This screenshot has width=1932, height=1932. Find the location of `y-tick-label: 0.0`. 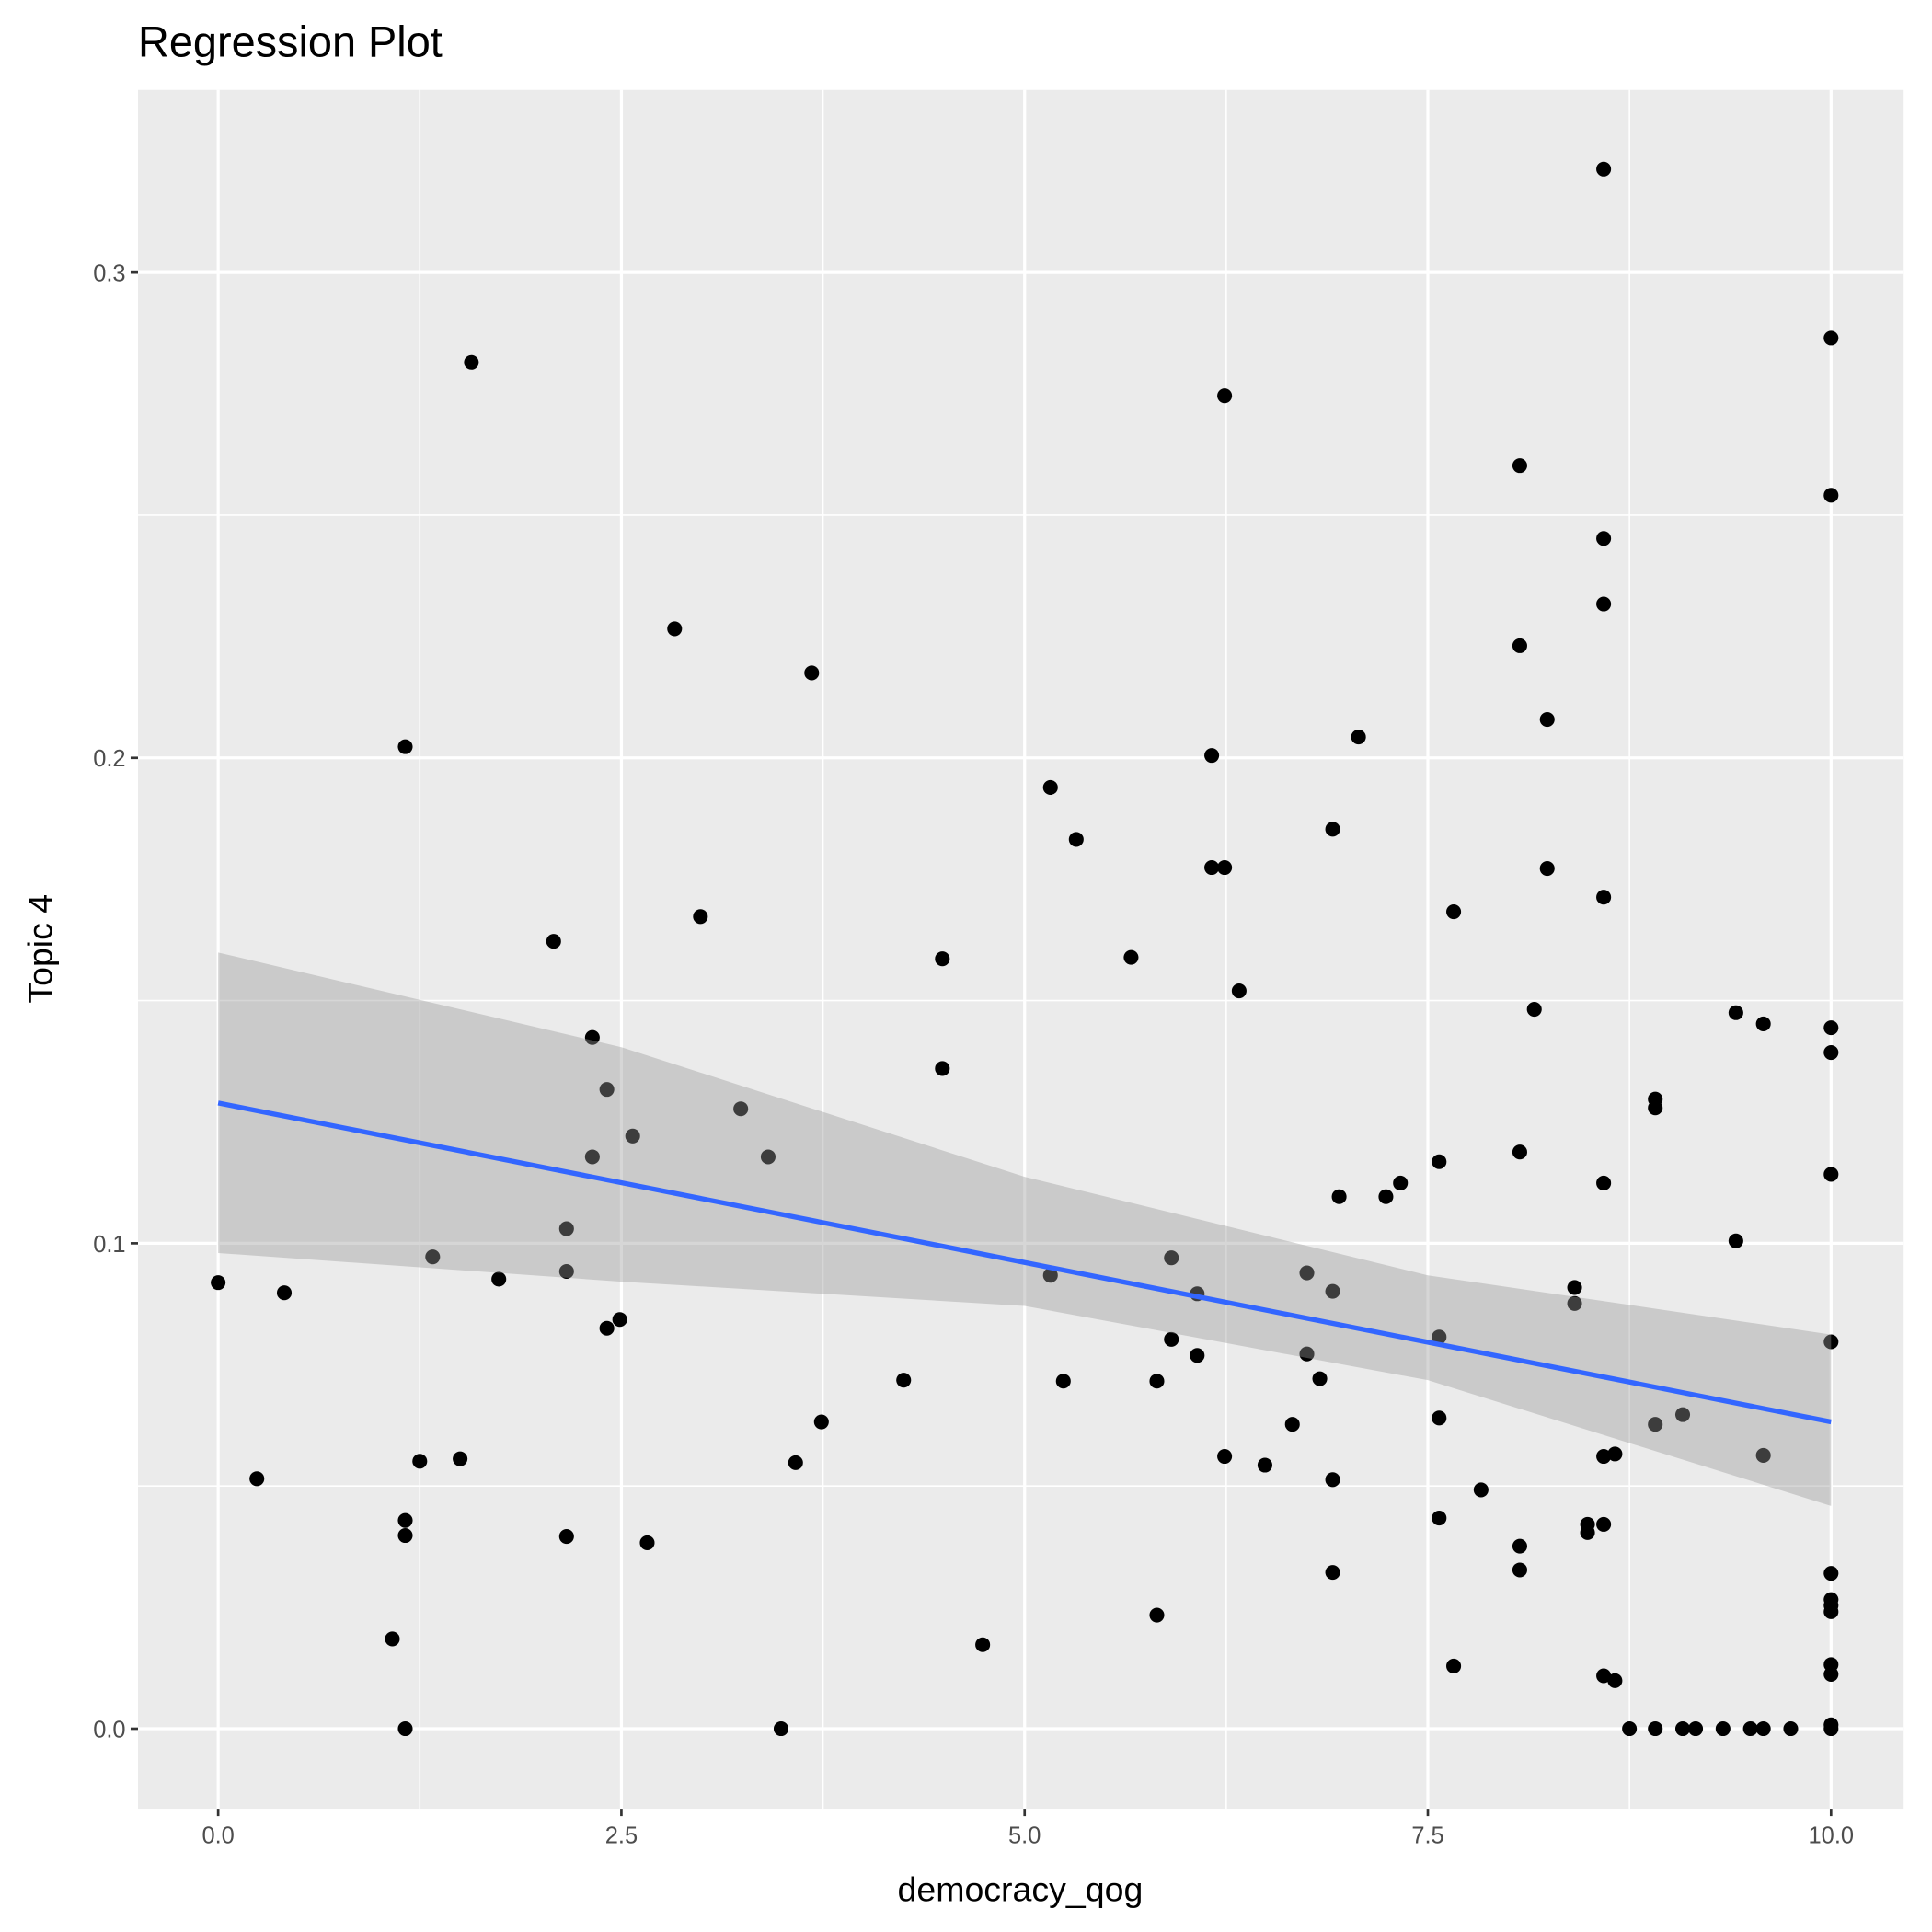

y-tick-label: 0.0 is located at coordinates (109, 1729).